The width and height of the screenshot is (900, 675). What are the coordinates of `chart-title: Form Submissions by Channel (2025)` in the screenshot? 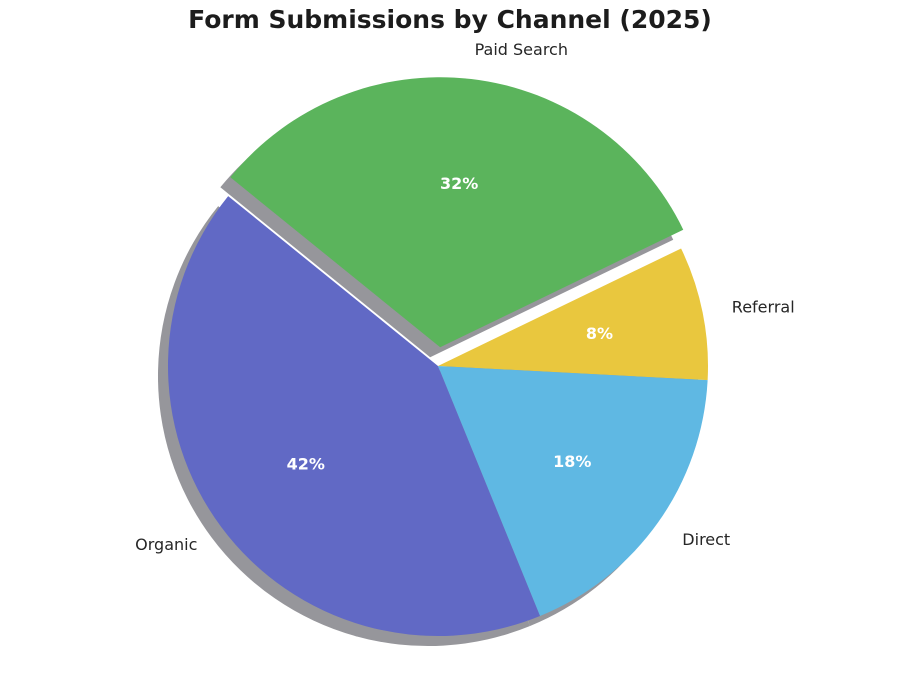 It's located at (450, 19).